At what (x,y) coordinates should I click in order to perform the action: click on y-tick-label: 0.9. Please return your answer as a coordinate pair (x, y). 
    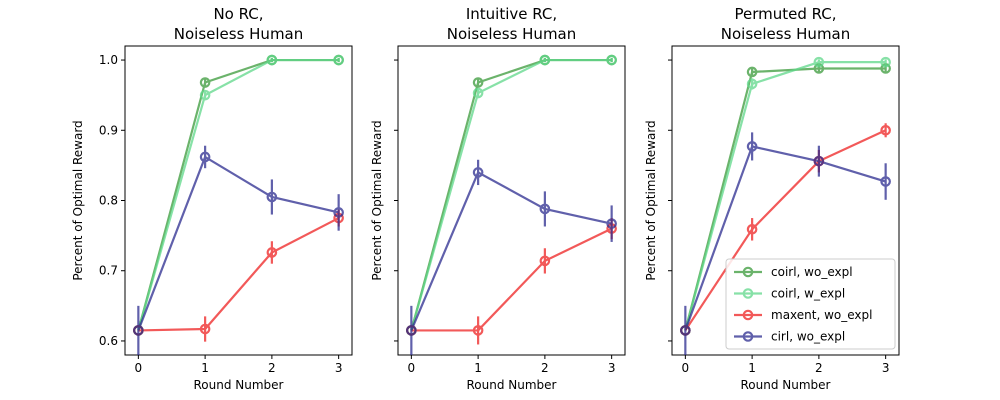
    Looking at the image, I should click on (108, 130).